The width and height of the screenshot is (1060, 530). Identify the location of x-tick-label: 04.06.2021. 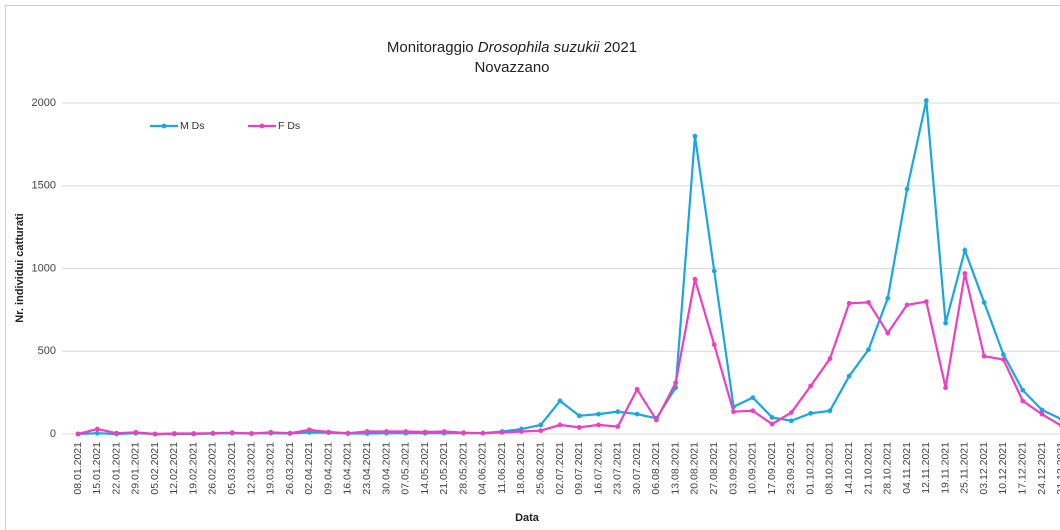
(483, 468).